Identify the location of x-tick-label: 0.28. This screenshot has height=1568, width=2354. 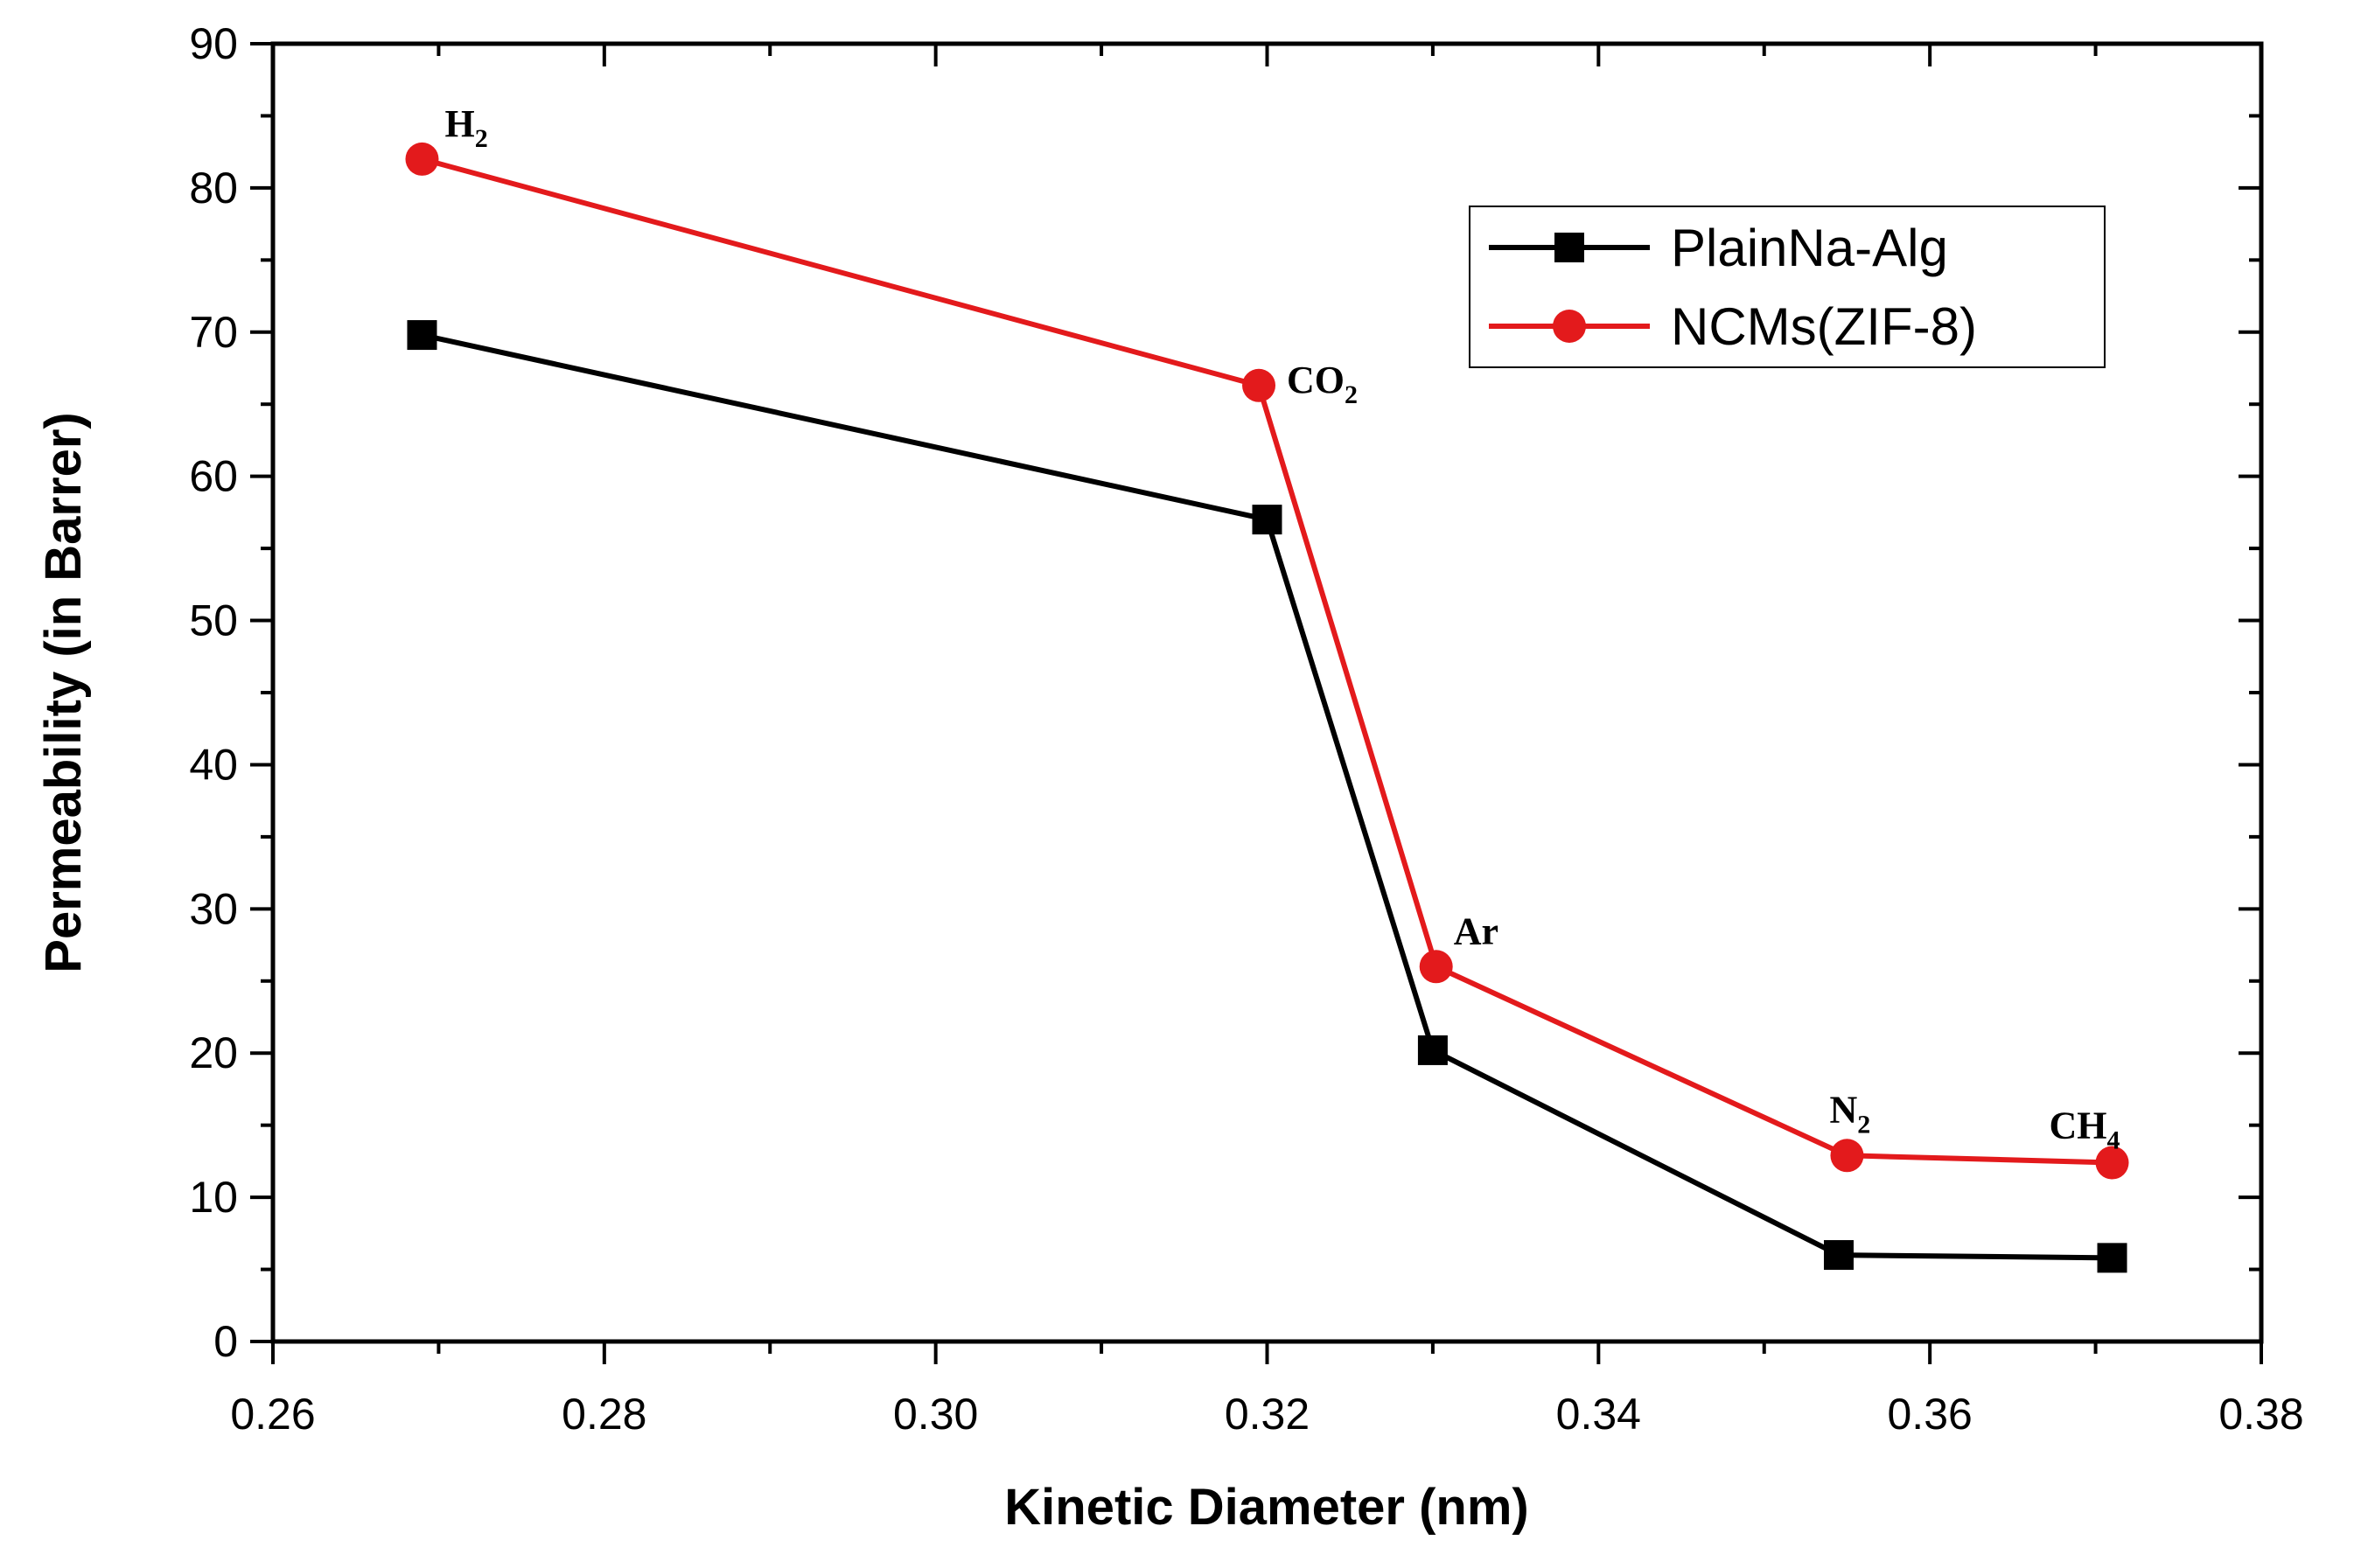
(604, 1414).